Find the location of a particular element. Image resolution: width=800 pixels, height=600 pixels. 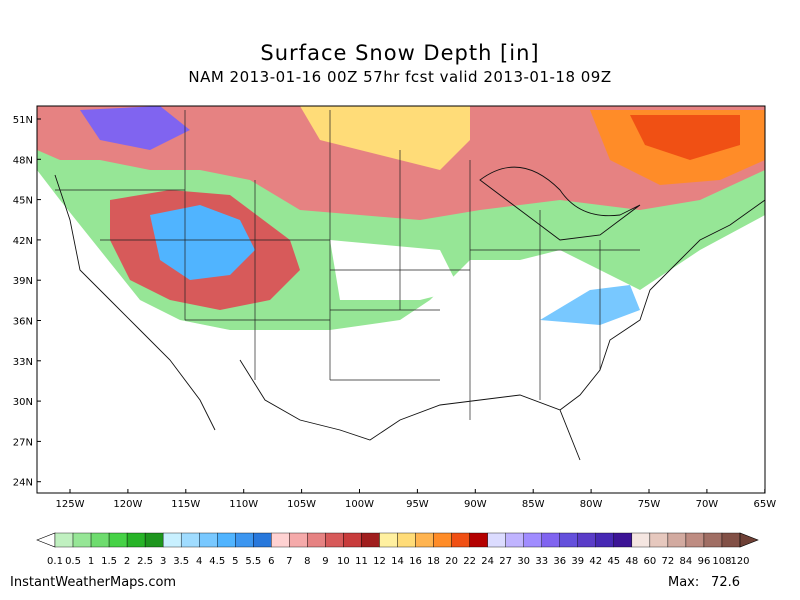

colorbar-label: 9 is located at coordinates (325, 561).